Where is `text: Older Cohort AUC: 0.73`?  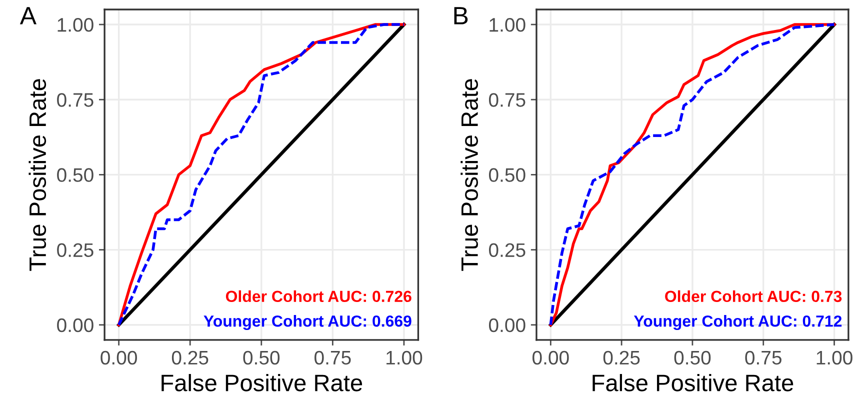
text: Older Cohort AUC: 0.73 is located at coordinates (753, 296).